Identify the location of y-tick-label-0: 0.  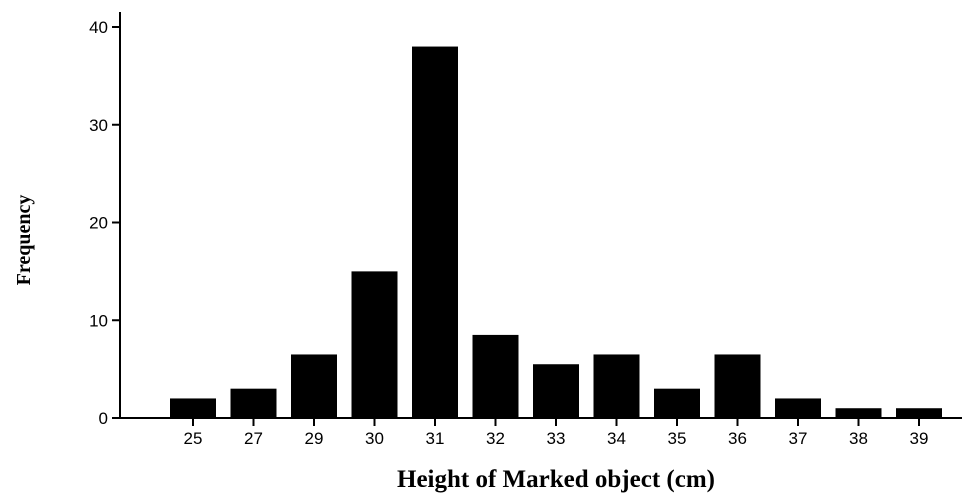
(103, 418).